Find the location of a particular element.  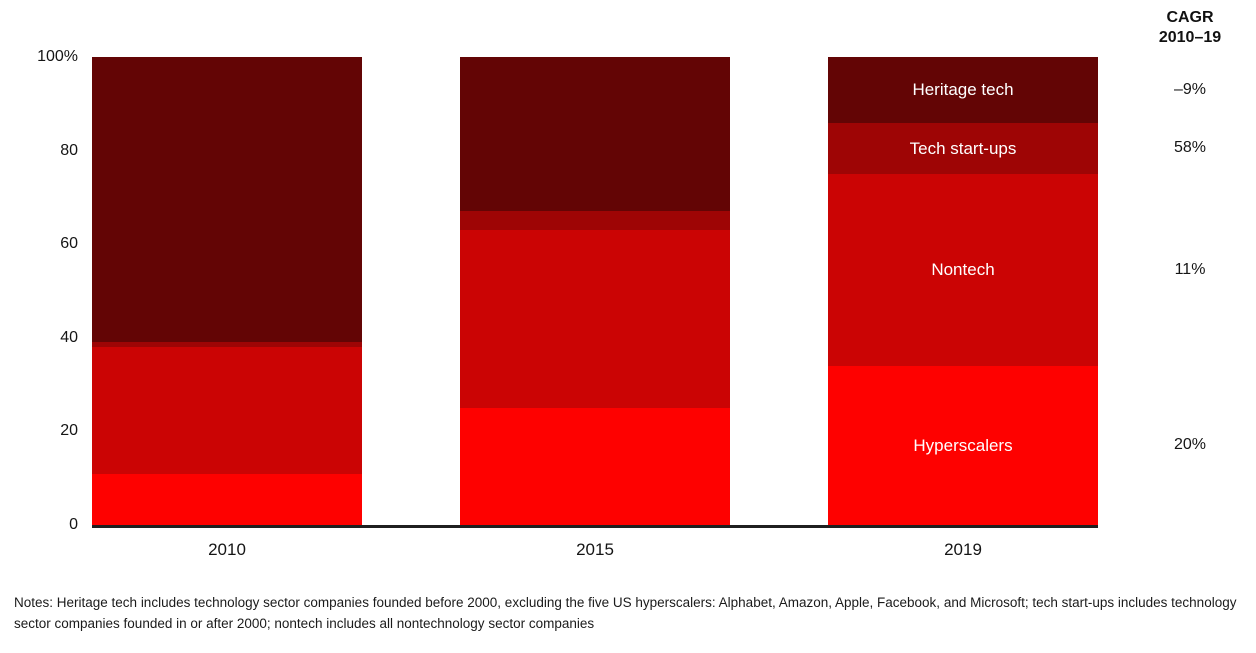

bar-segment-2019-hyperscalers is located at coordinates (963, 445).